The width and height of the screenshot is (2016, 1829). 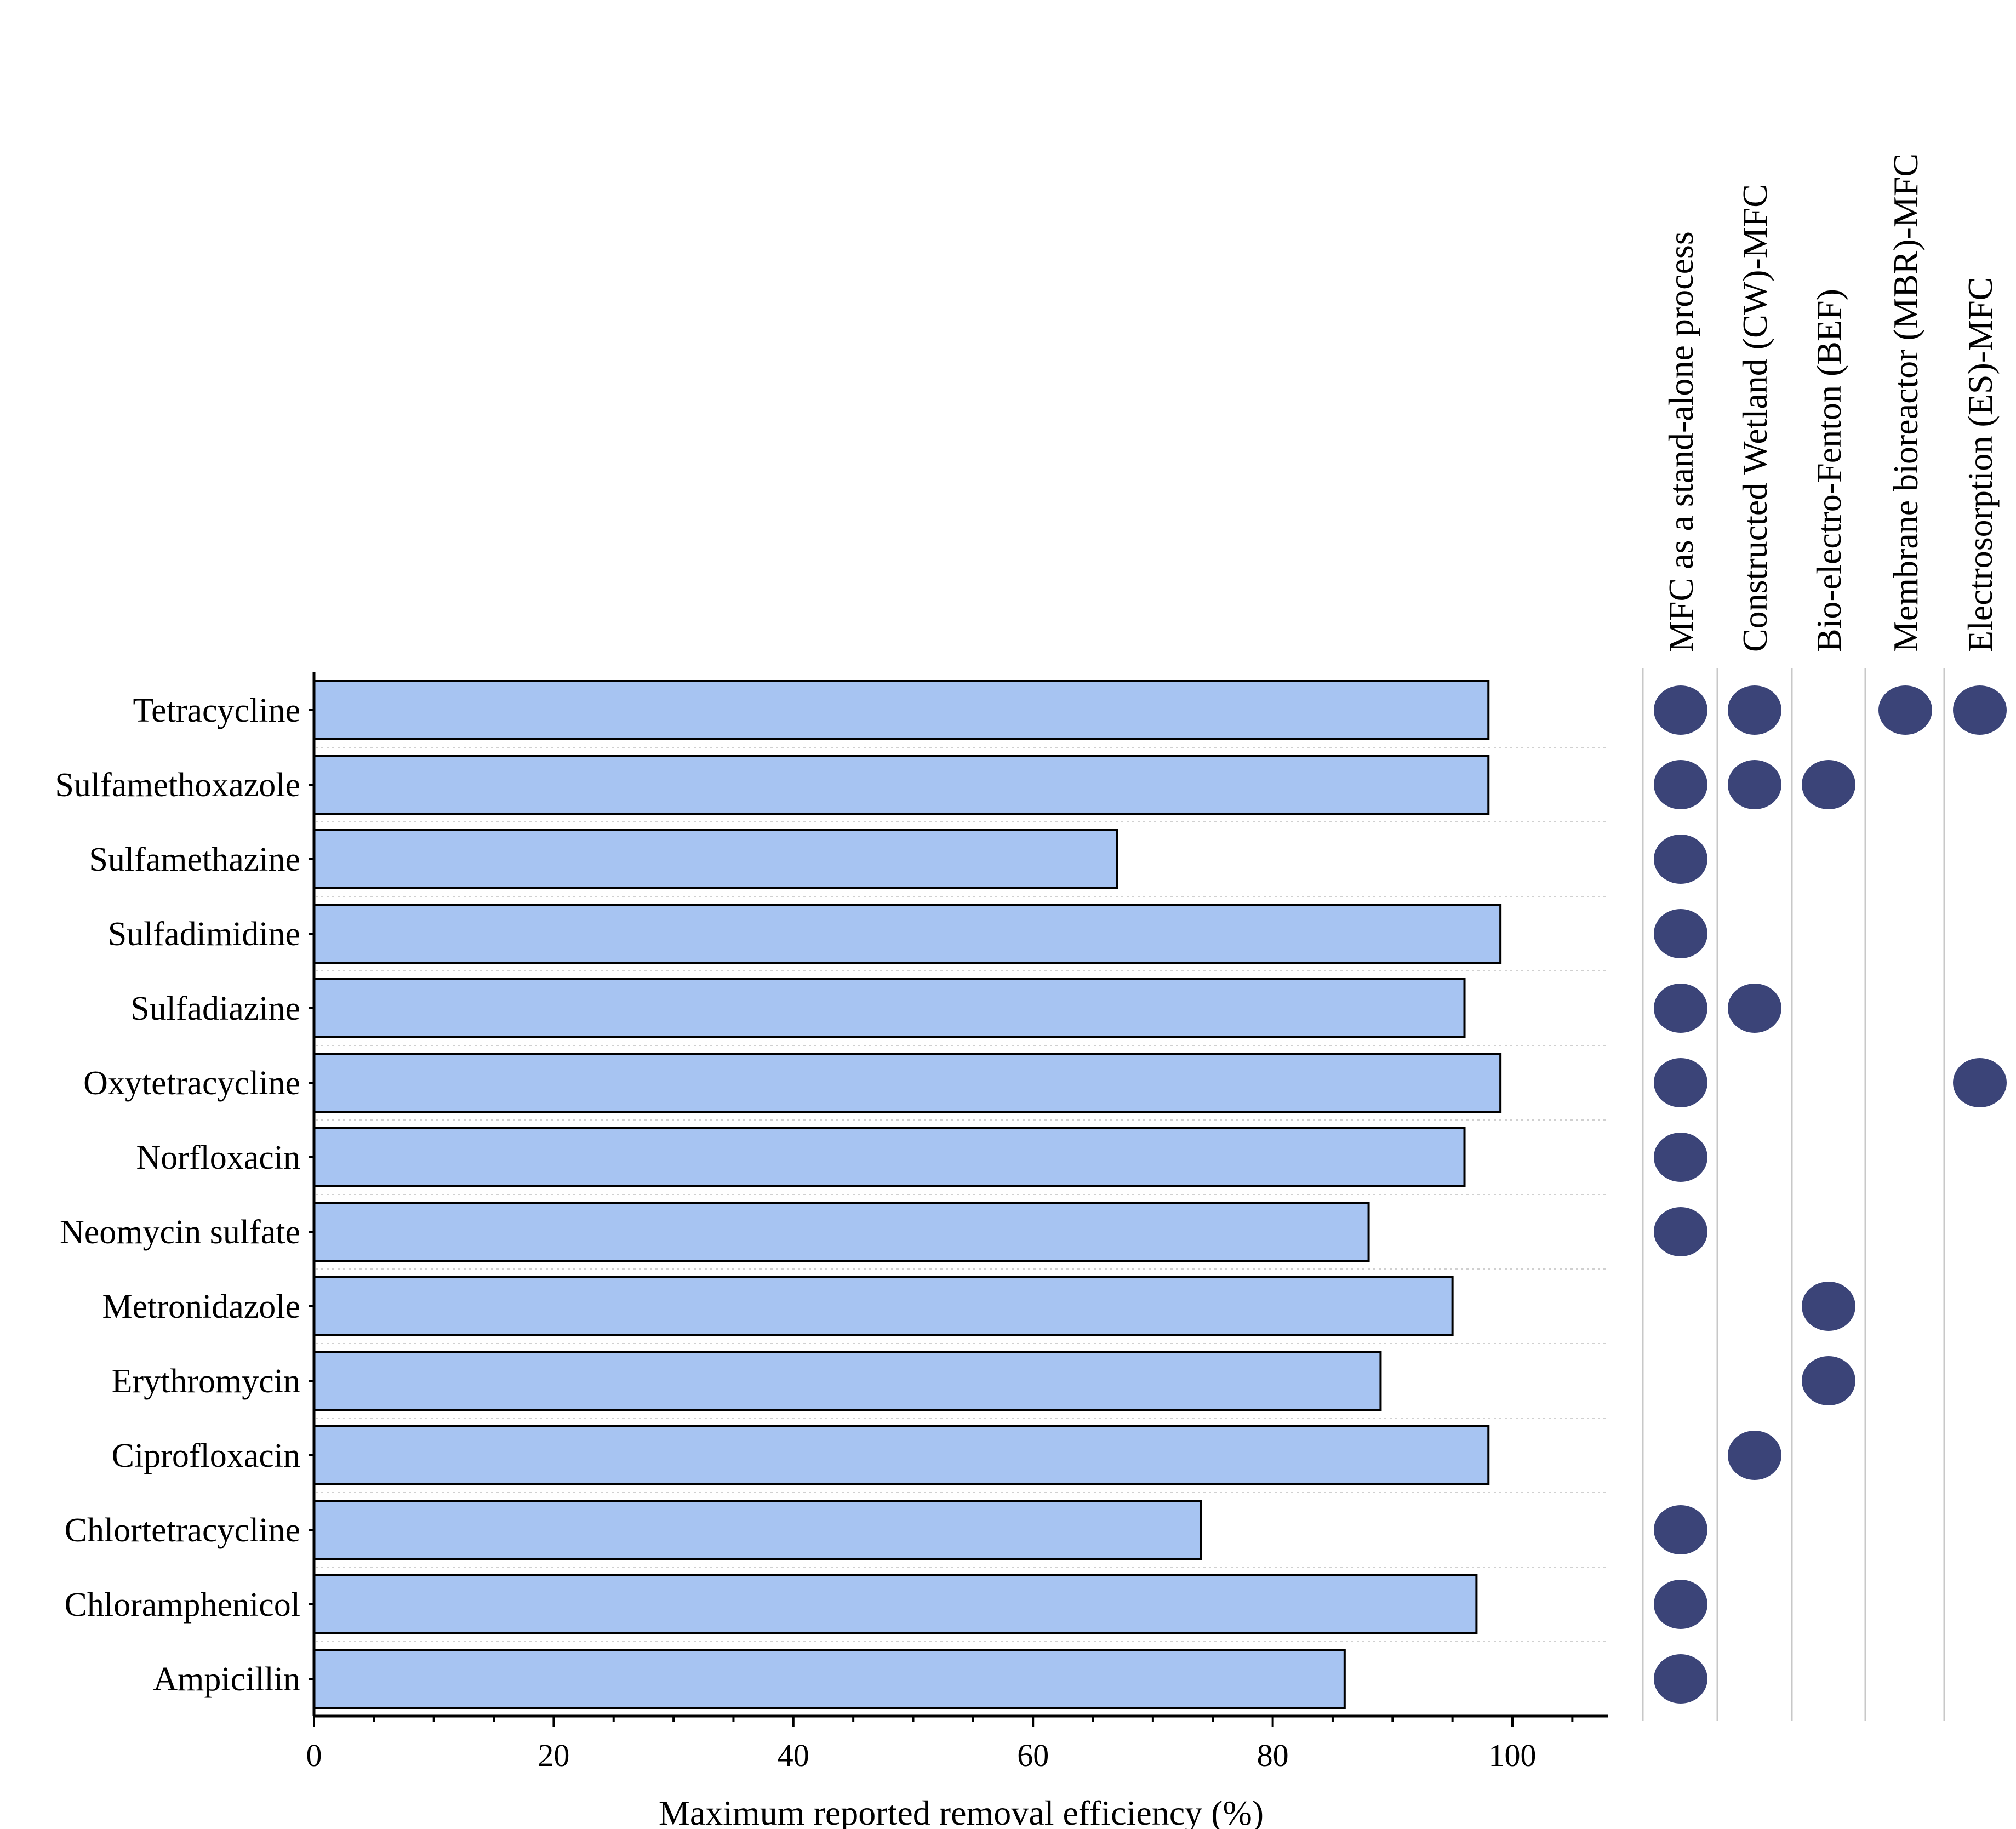 I want to click on x-tick-label: 0, so click(x=314, y=1755).